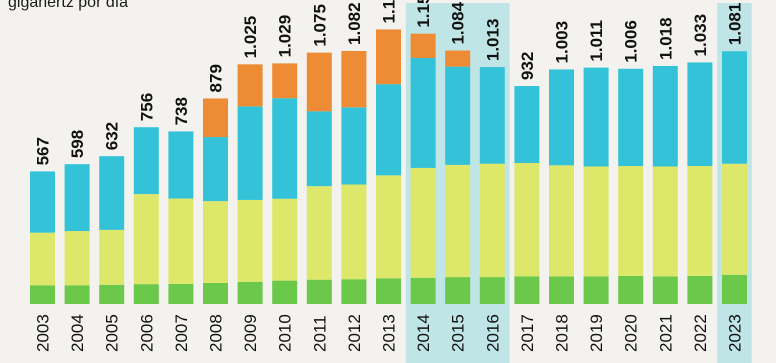 This screenshot has width=776, height=363. What do you see at coordinates (181, 111) in the screenshot?
I see `value-label-2007: 738` at bounding box center [181, 111].